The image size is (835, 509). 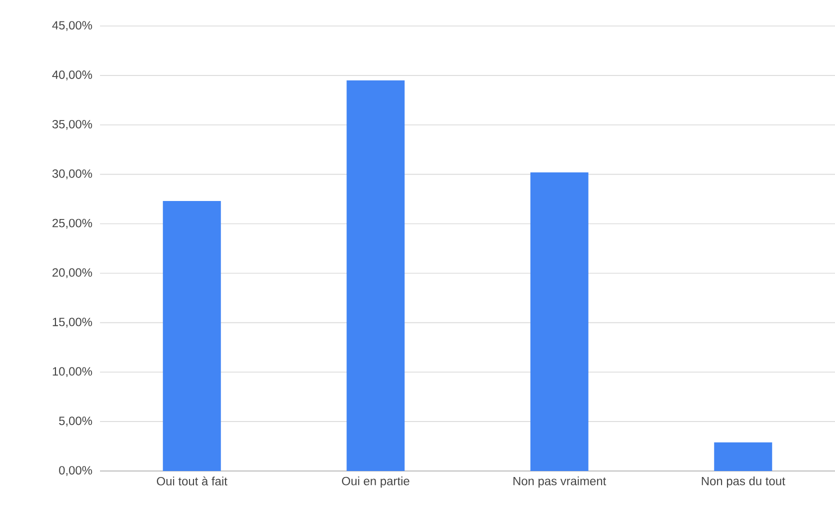 I want to click on x-tick-label: Oui en partie, so click(x=376, y=482).